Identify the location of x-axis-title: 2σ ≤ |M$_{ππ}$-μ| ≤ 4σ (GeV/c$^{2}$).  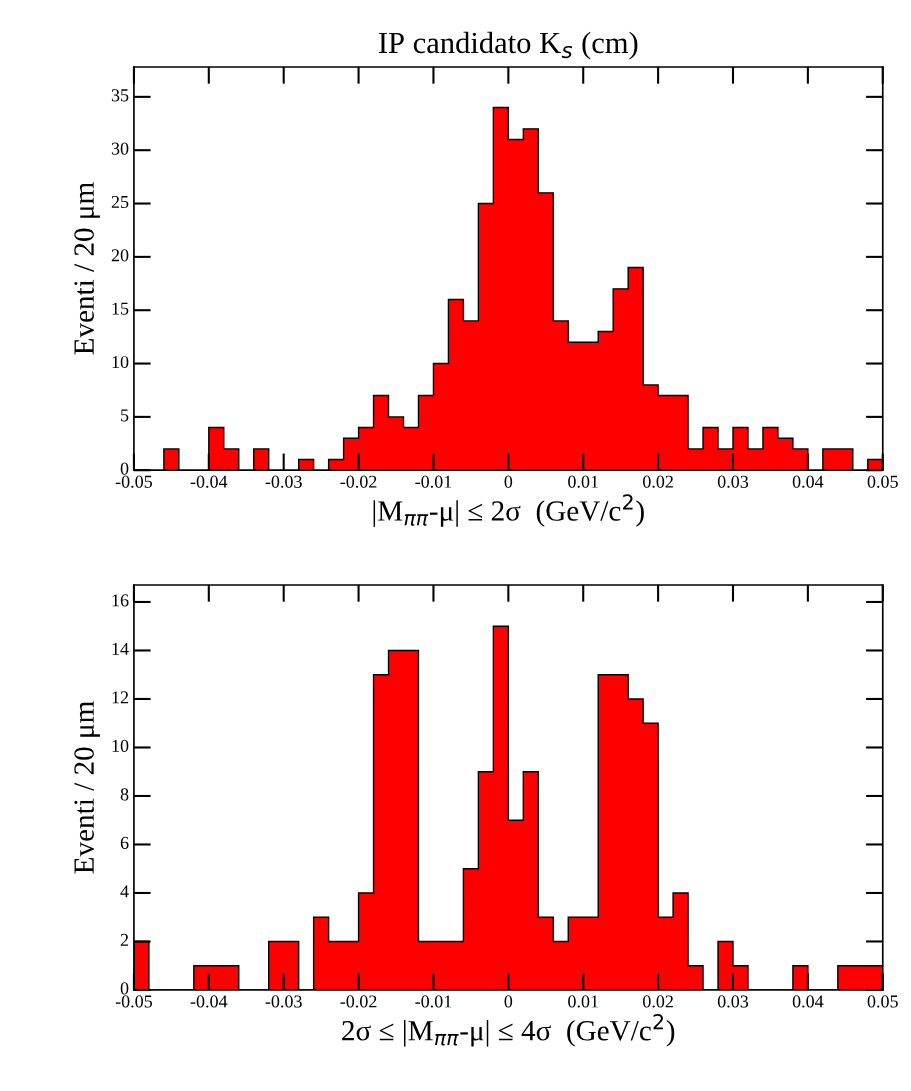
(508, 1030).